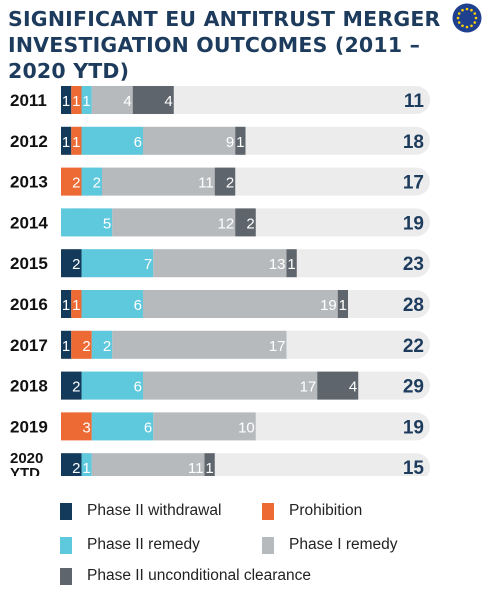  What do you see at coordinates (277, 264) in the screenshot?
I see `segment-value-label: 13` at bounding box center [277, 264].